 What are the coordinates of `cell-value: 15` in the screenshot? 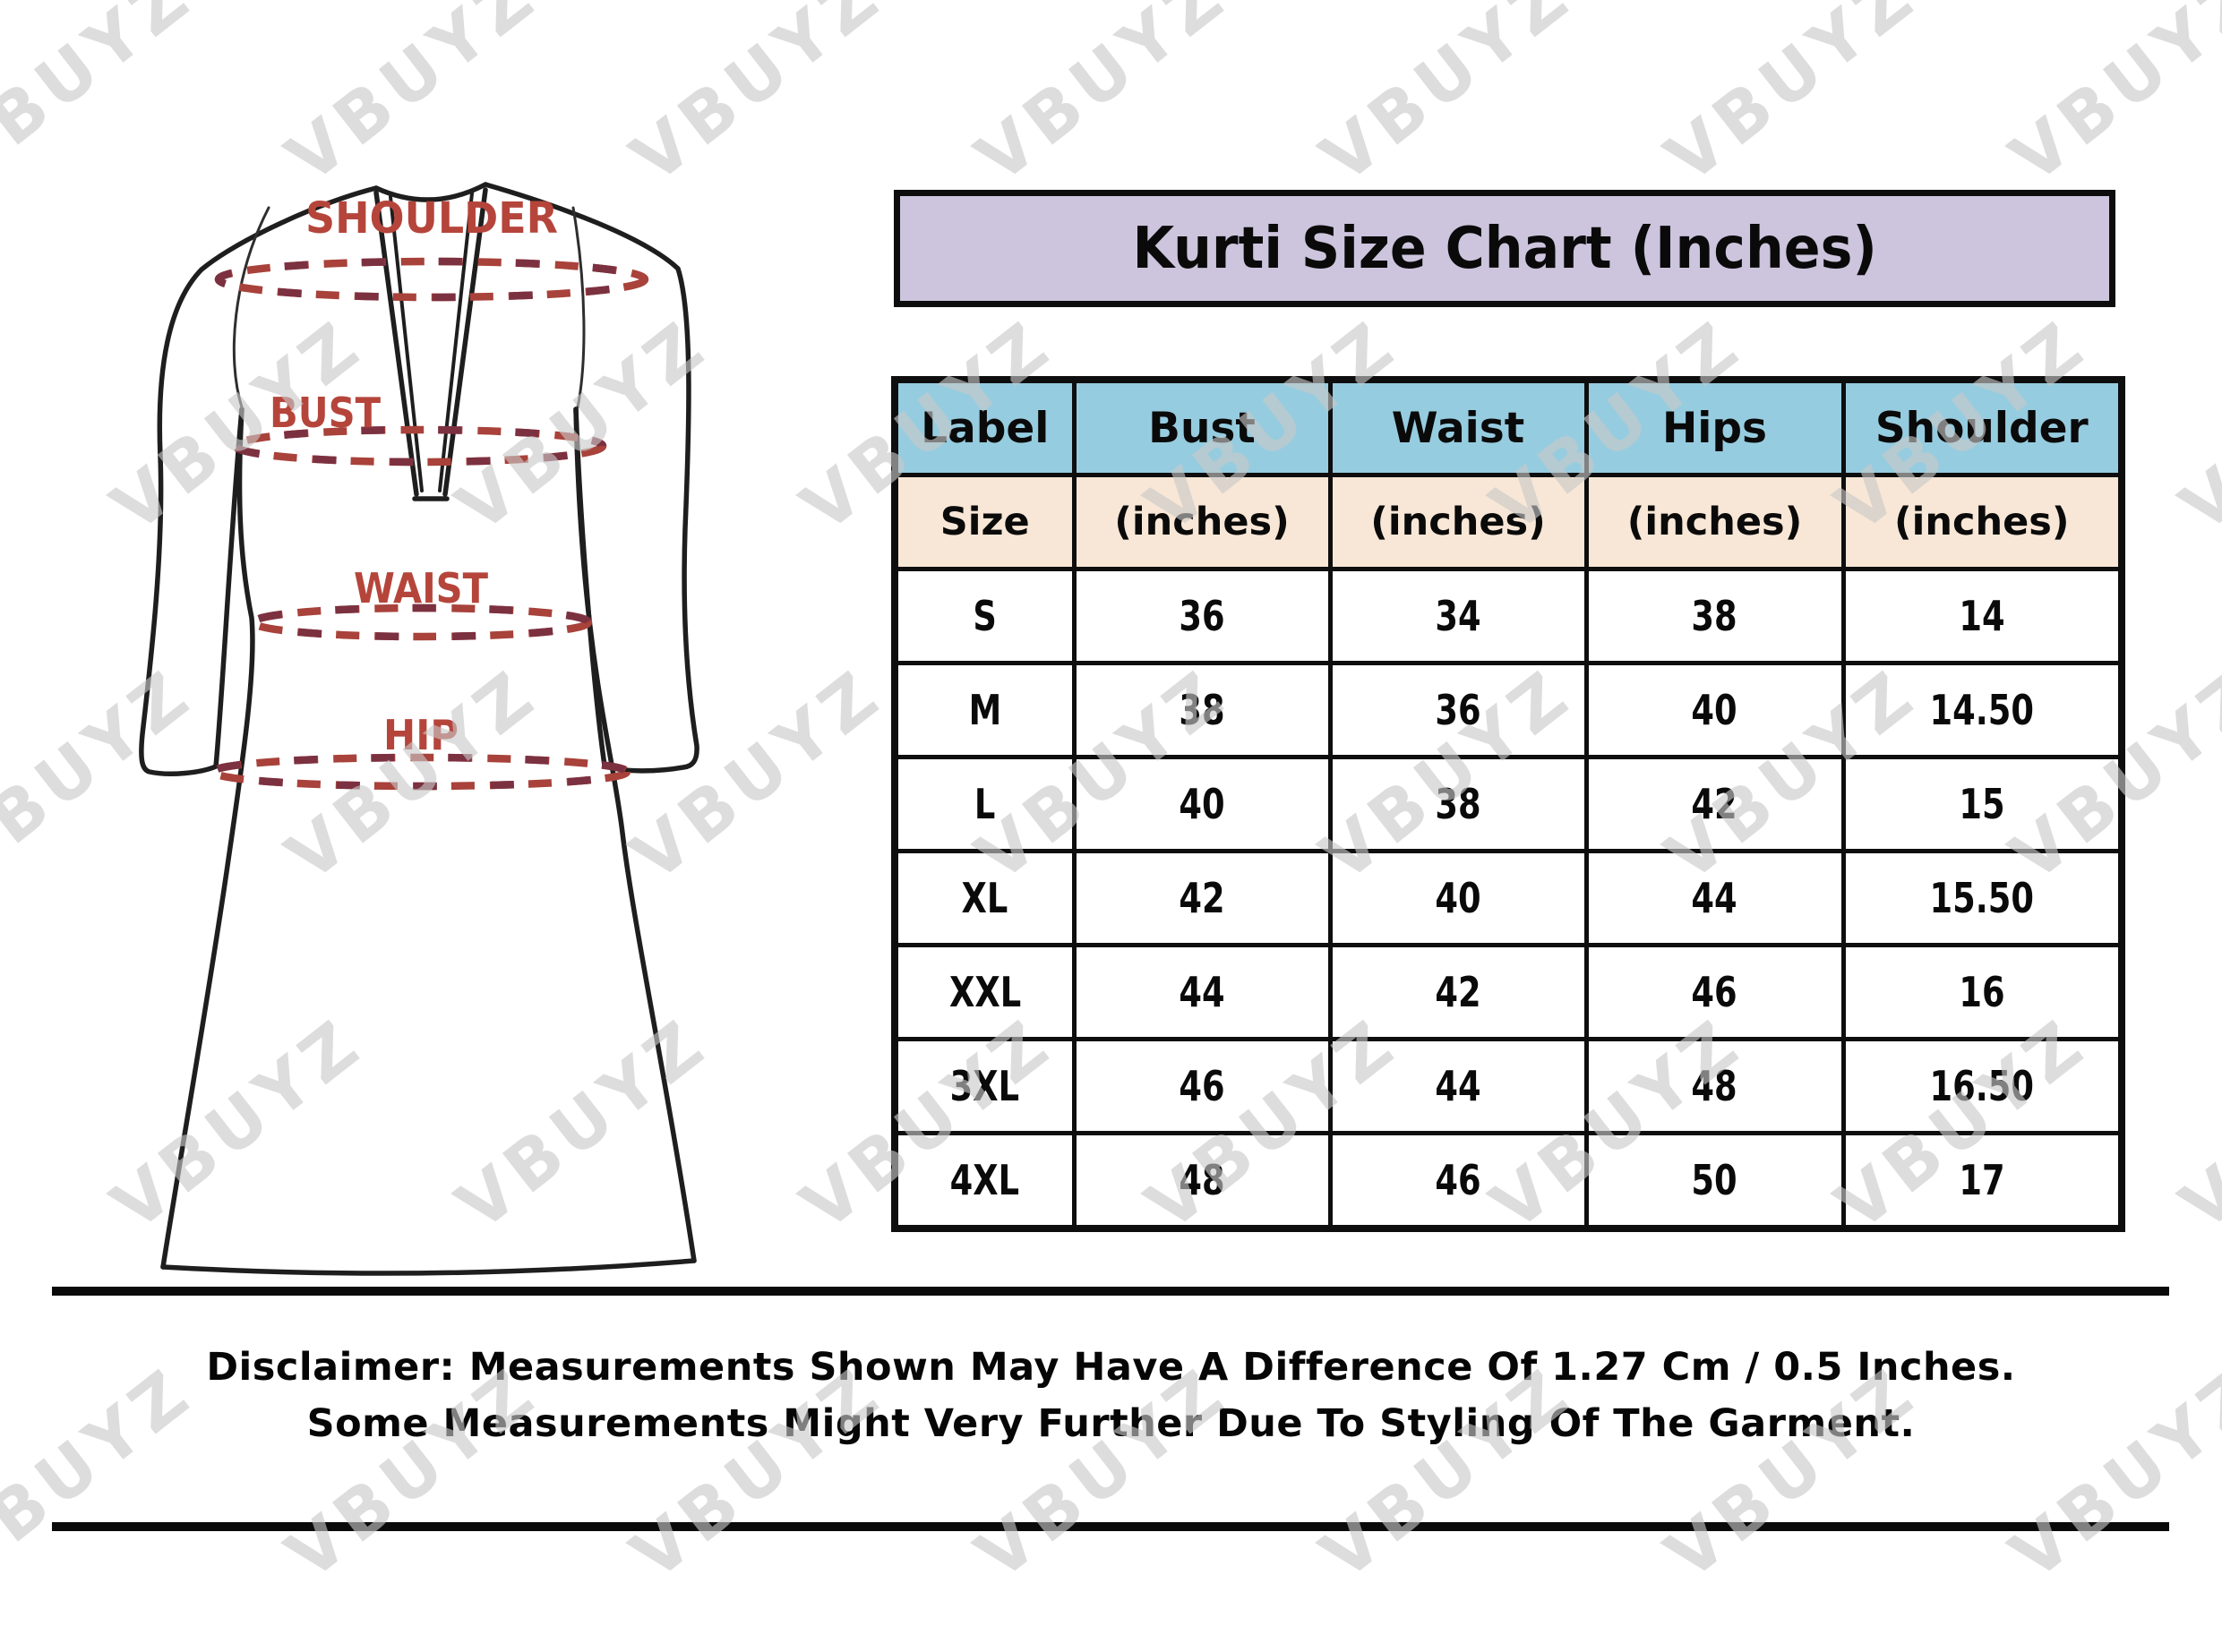 It's located at (1982, 804).